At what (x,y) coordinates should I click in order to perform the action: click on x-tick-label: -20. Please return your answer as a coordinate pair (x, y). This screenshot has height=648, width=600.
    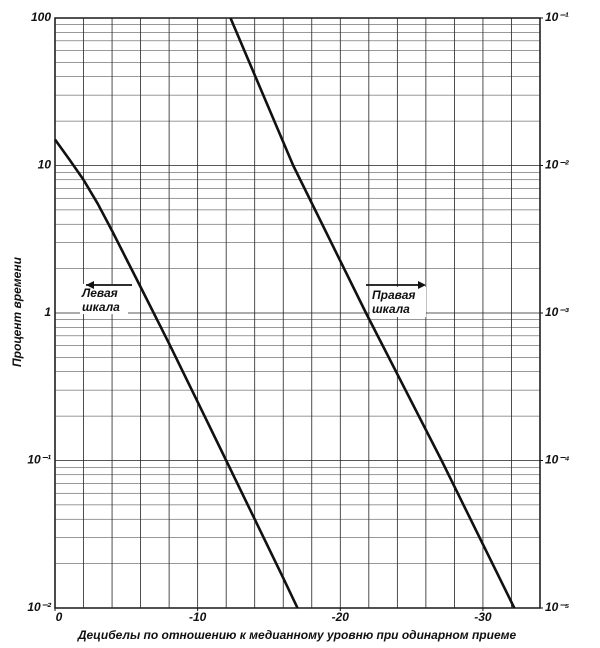
    Looking at the image, I should click on (341, 617).